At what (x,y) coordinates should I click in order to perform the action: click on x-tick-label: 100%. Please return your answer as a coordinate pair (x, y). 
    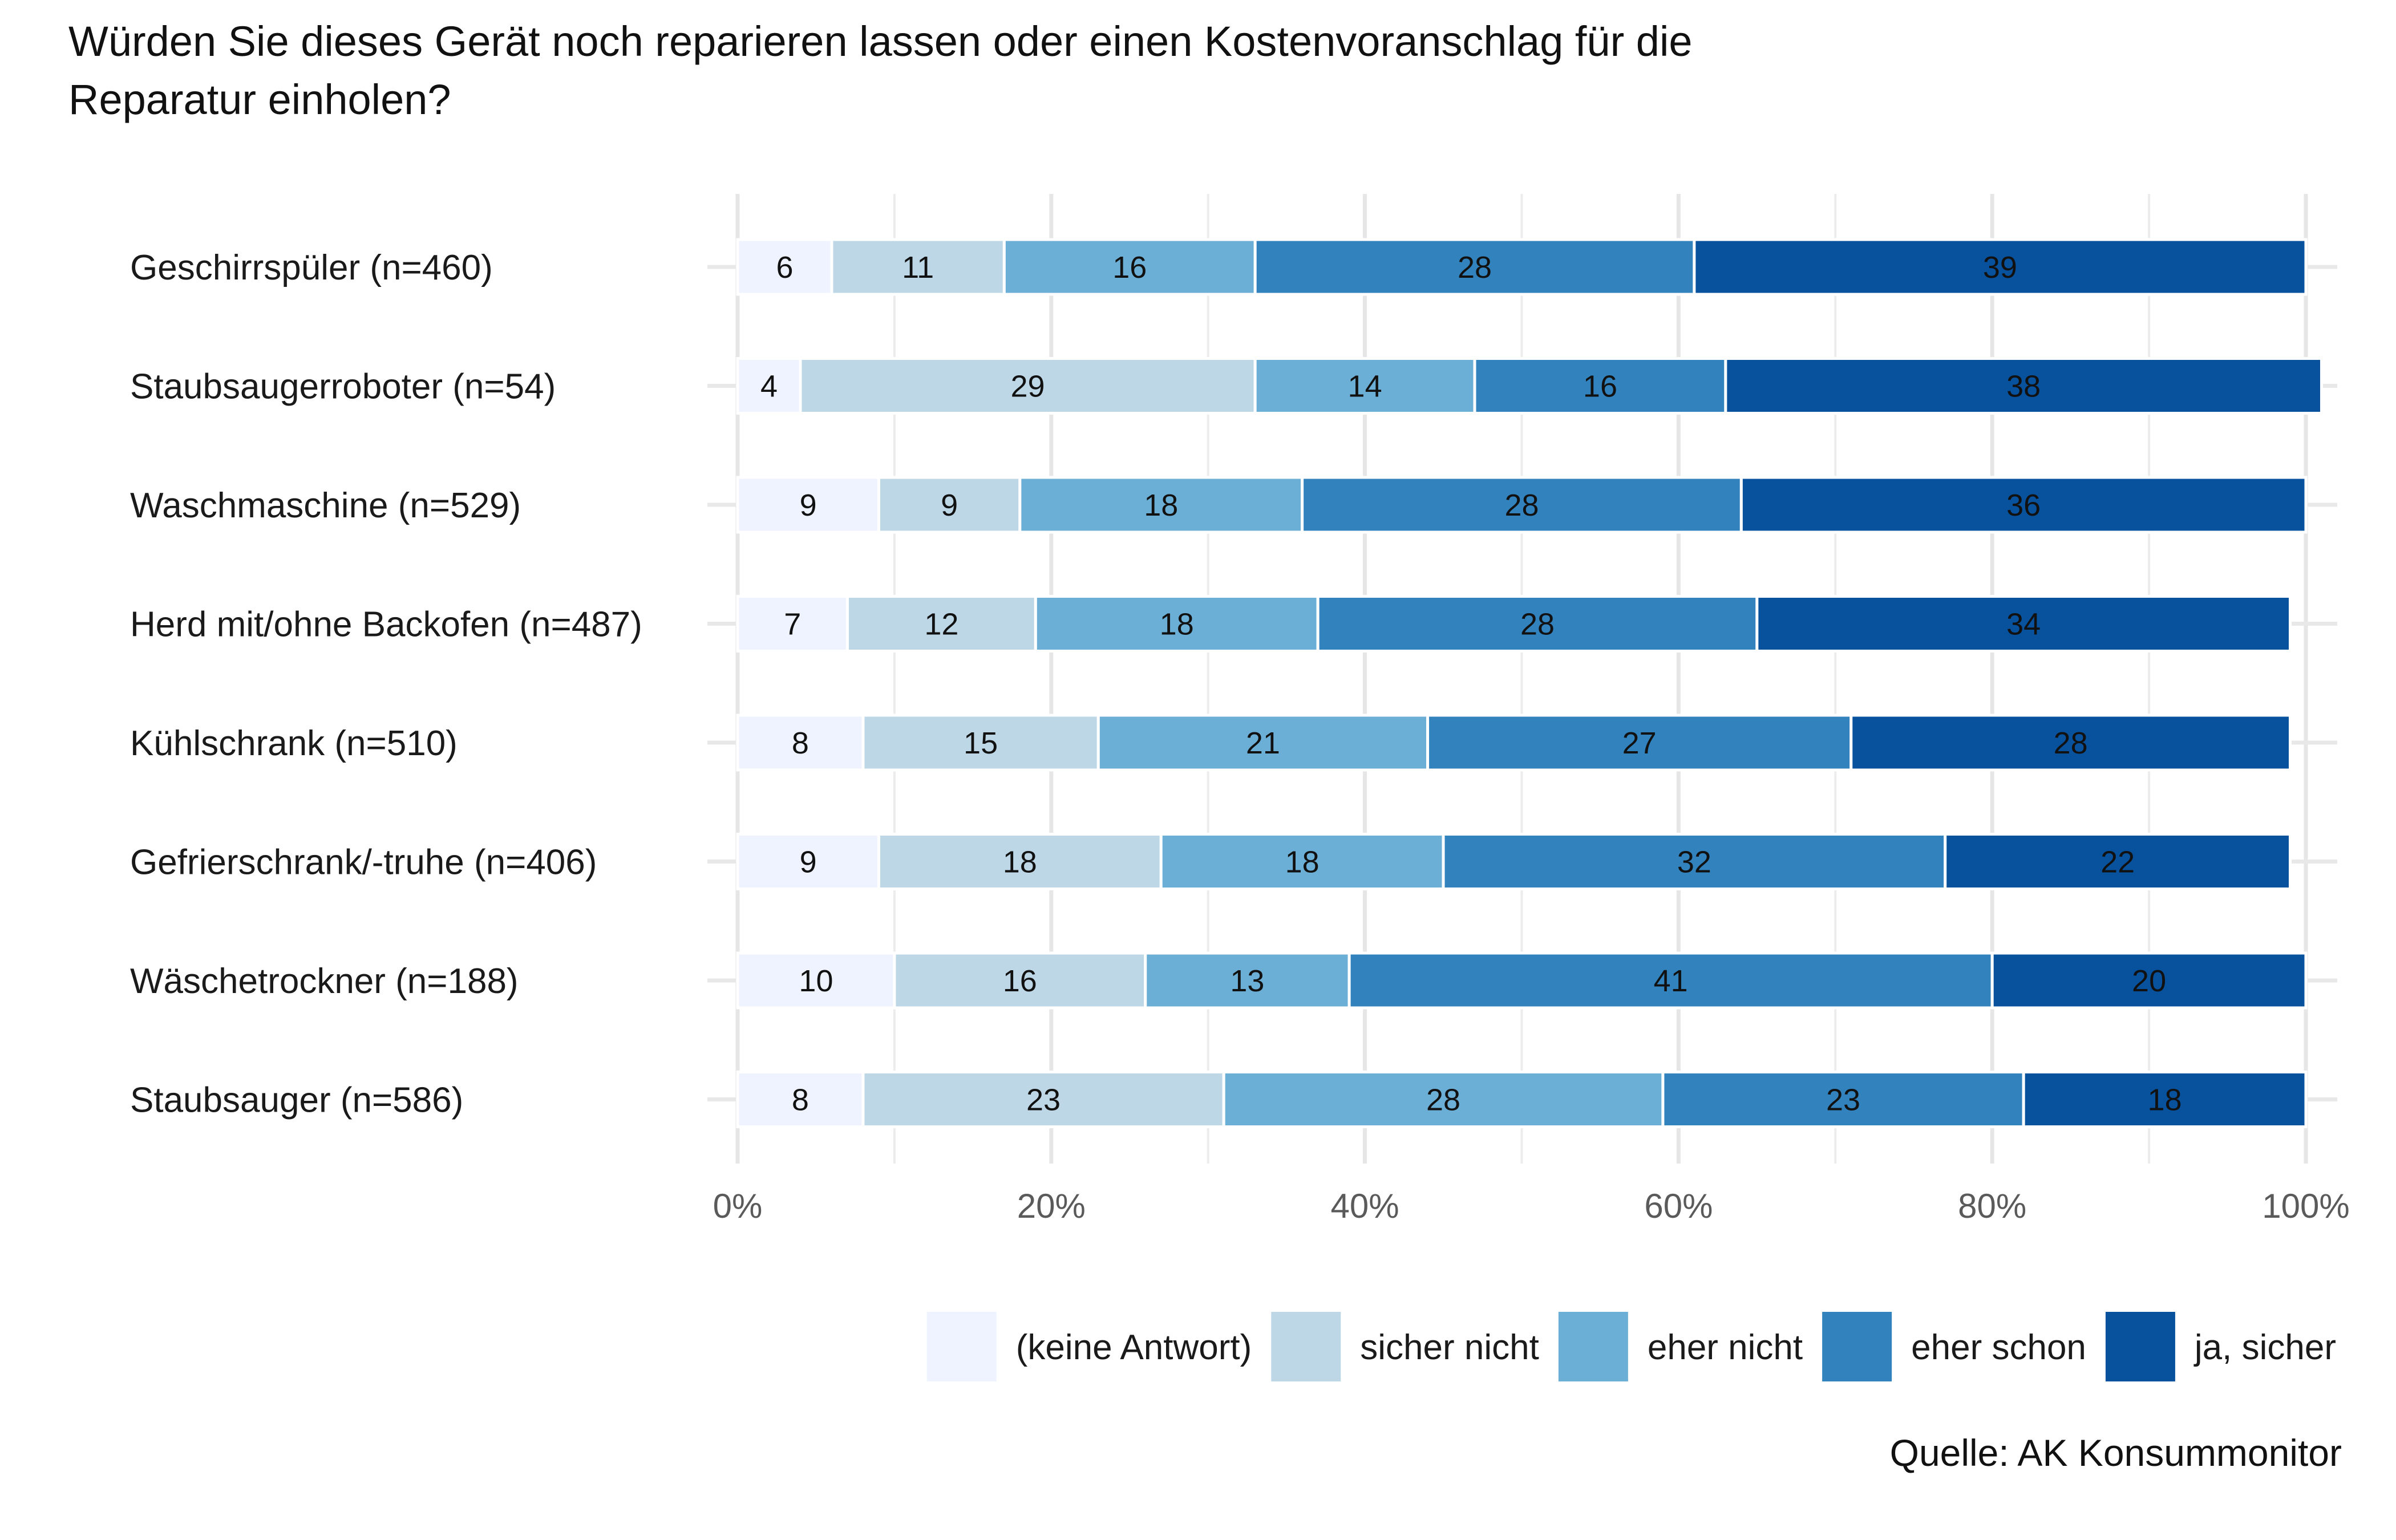
    Looking at the image, I should click on (2305, 1206).